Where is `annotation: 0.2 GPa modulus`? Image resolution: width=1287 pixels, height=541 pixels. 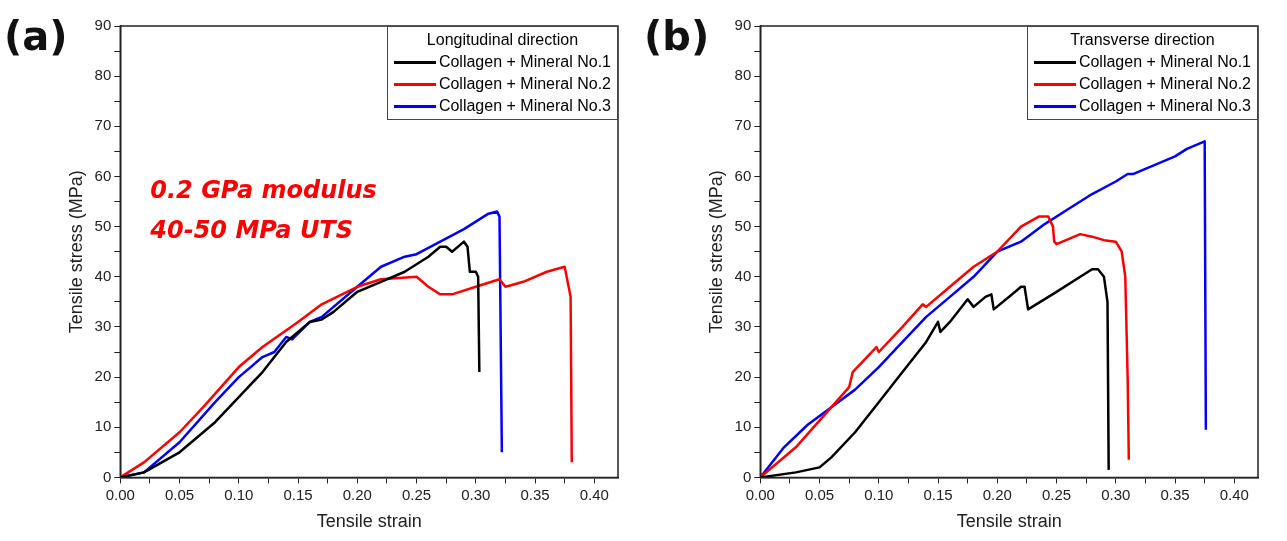 annotation: 0.2 GPa modulus is located at coordinates (263, 189).